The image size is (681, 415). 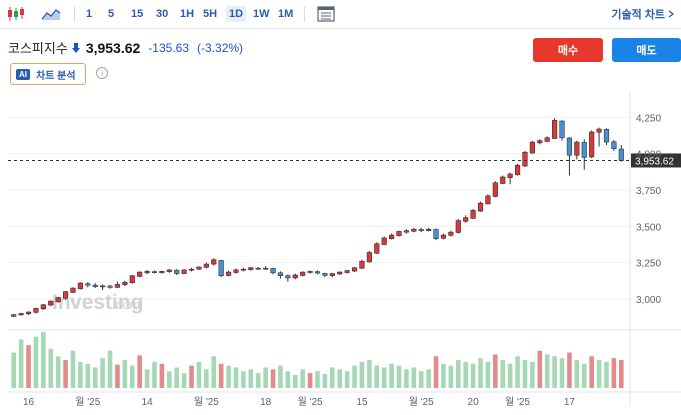 I want to click on sell-button: 매도, so click(x=646, y=50).